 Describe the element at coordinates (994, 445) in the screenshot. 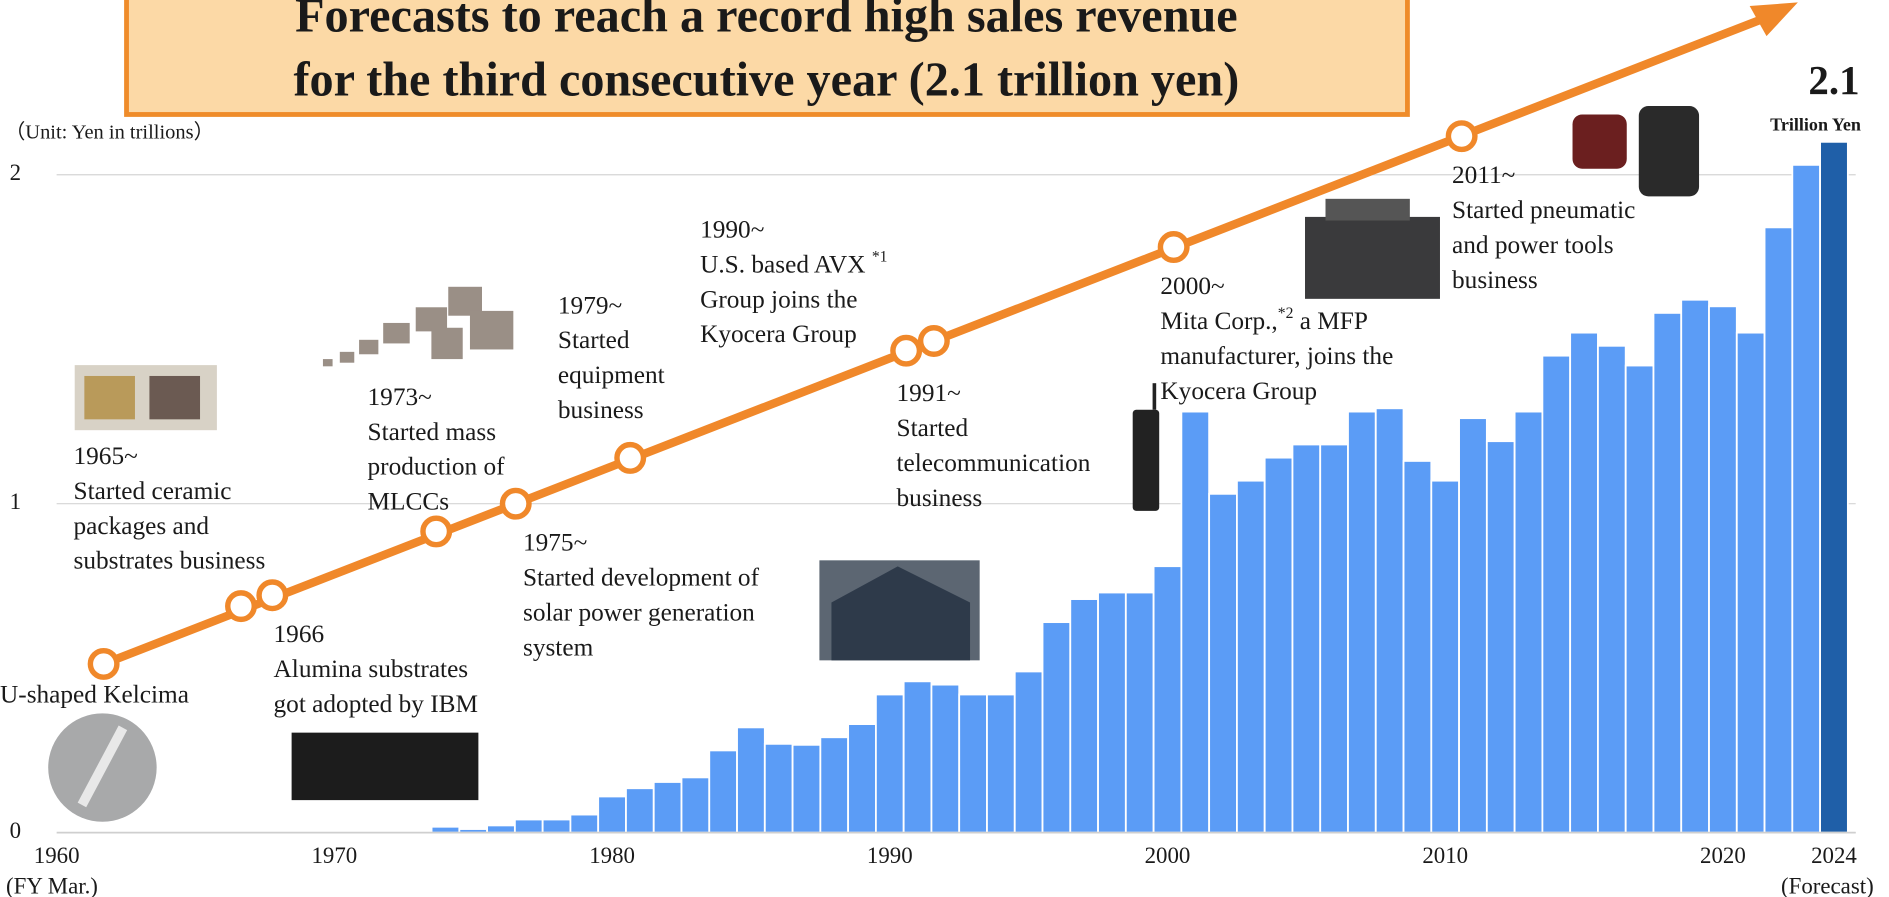

I see `annotation: 1991~ Started telecommunication business` at that location.